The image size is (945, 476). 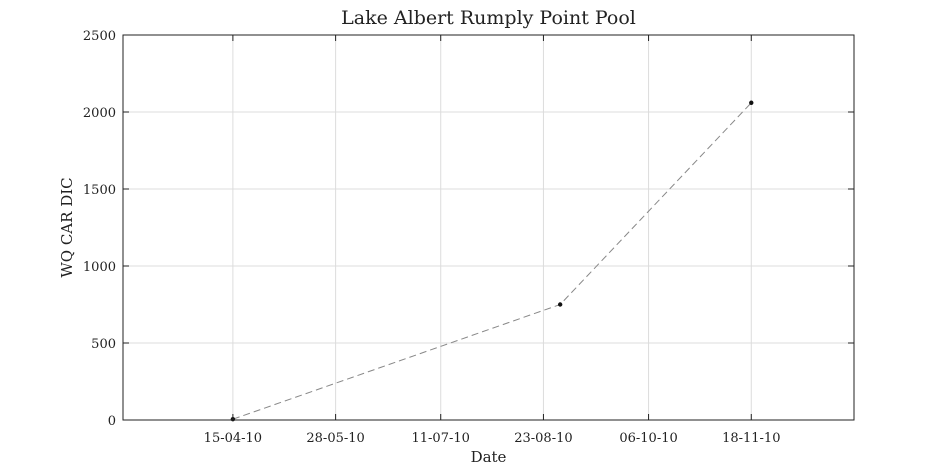 I want to click on x-tick-label: 28-05-10, so click(x=335, y=438).